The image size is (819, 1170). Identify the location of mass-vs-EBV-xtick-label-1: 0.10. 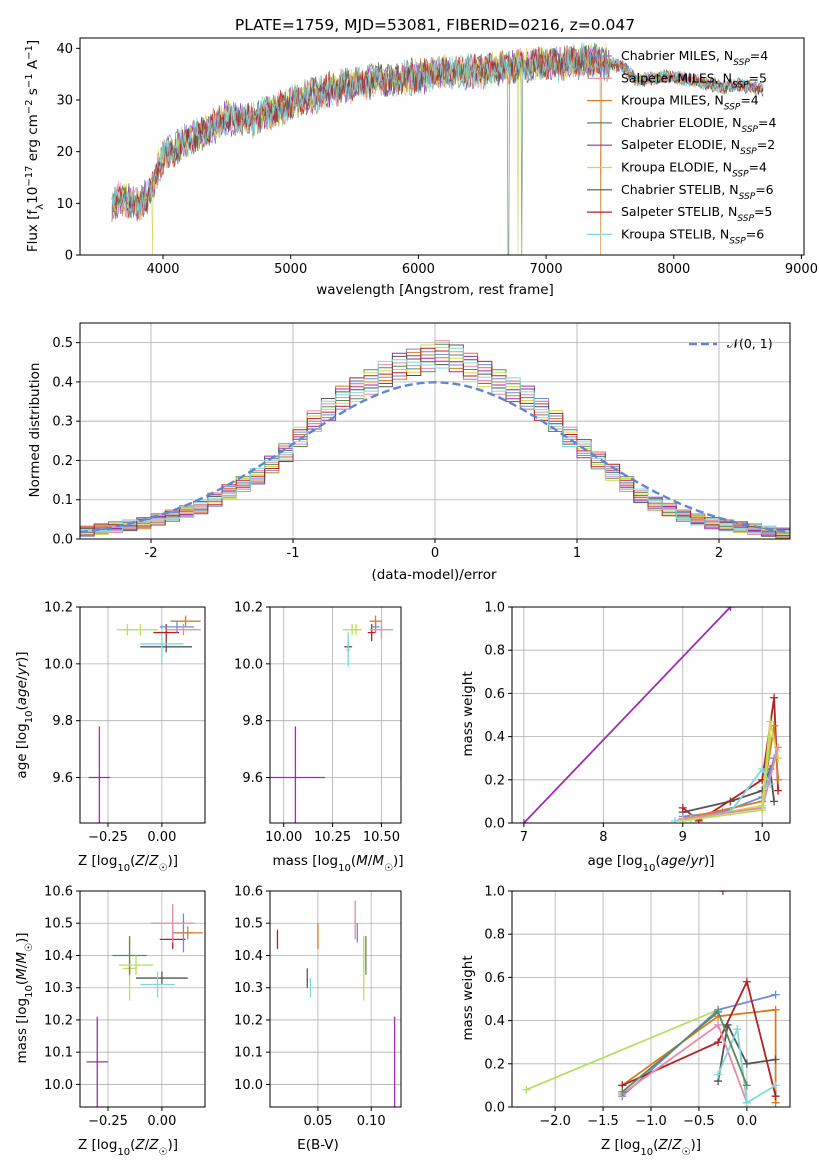
(371, 1121).